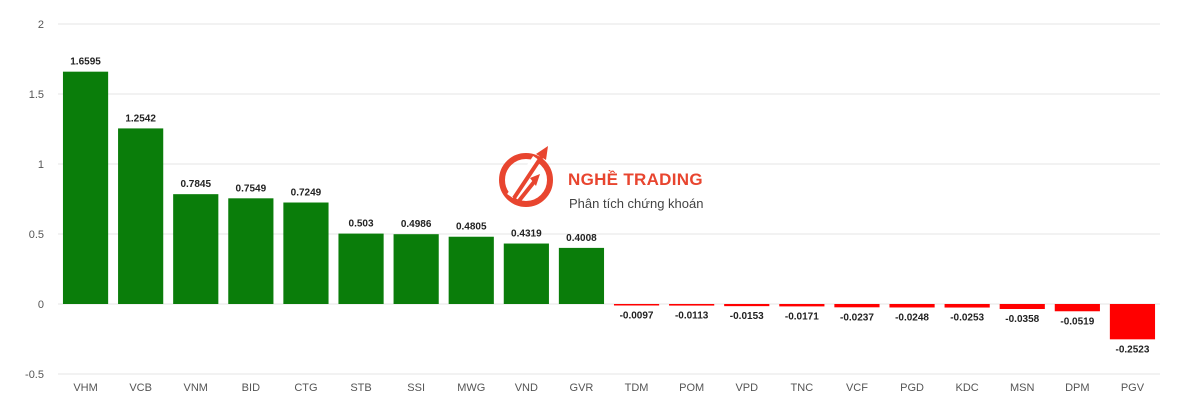  I want to click on bar-dpm, so click(1077, 308).